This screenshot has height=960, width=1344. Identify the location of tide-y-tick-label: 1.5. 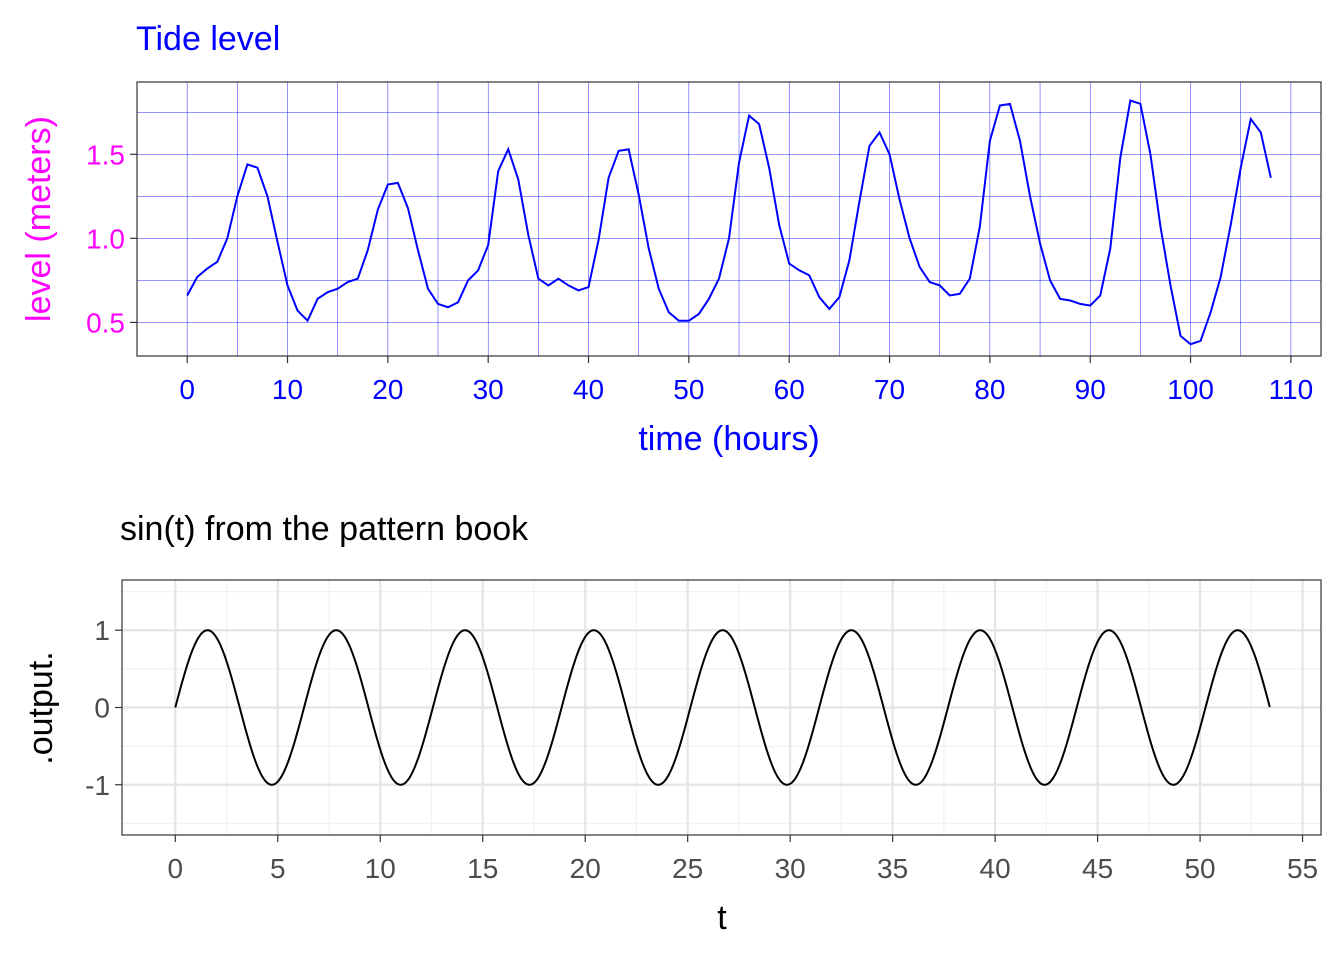
(105, 154).